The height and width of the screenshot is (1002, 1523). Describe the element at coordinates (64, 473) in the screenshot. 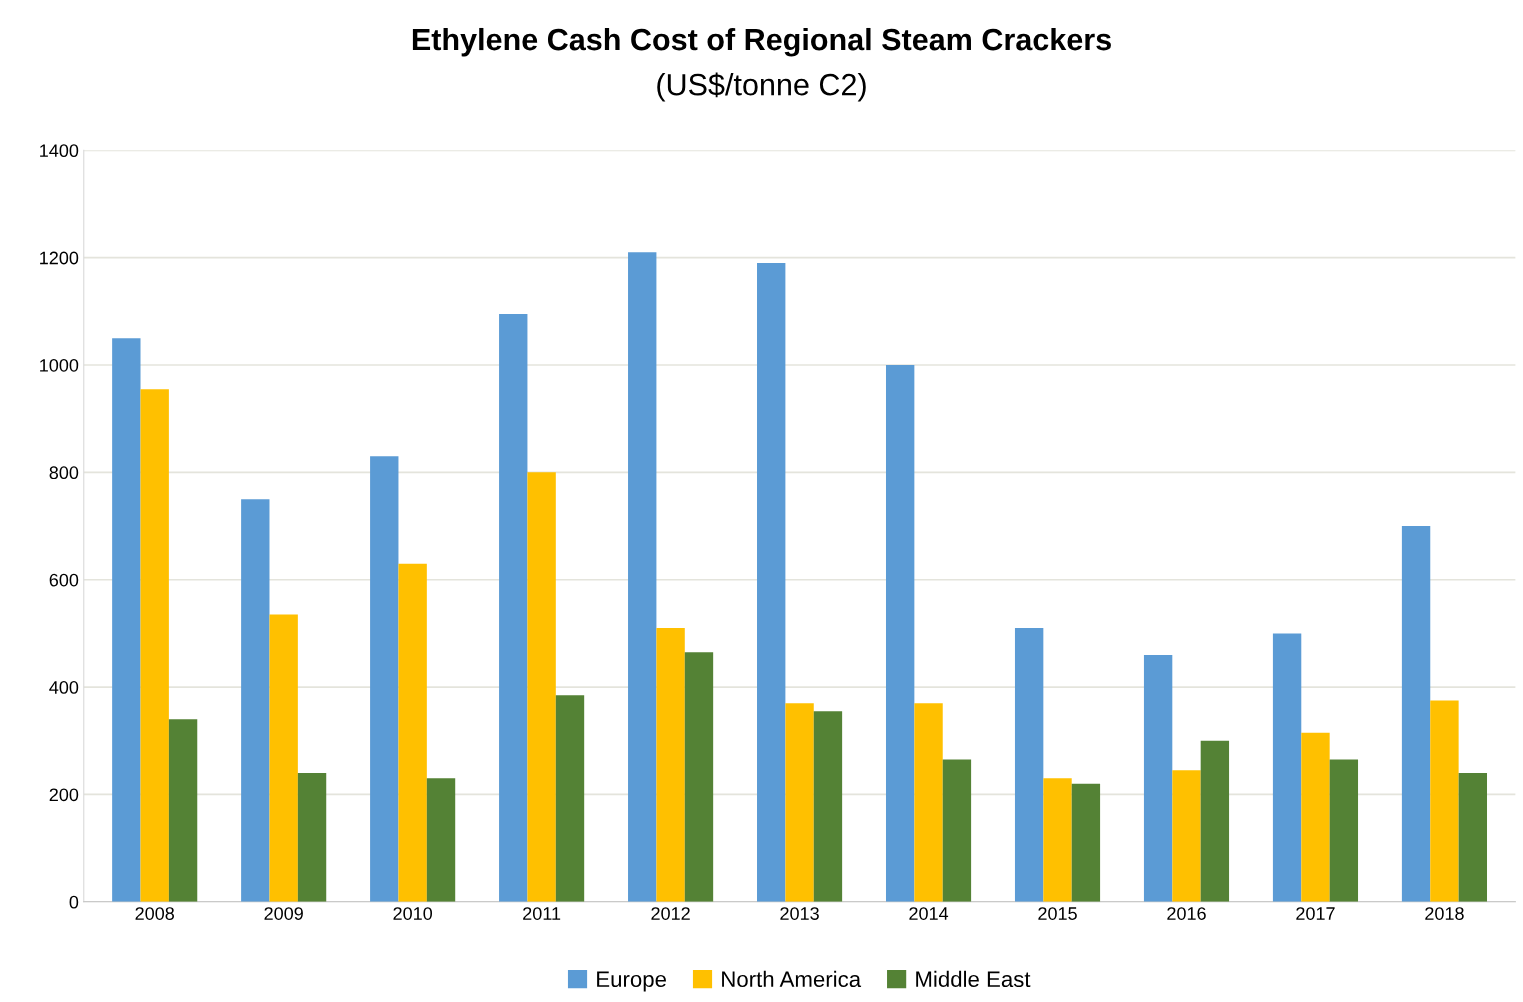

I see `y-tick-label: 800` at that location.